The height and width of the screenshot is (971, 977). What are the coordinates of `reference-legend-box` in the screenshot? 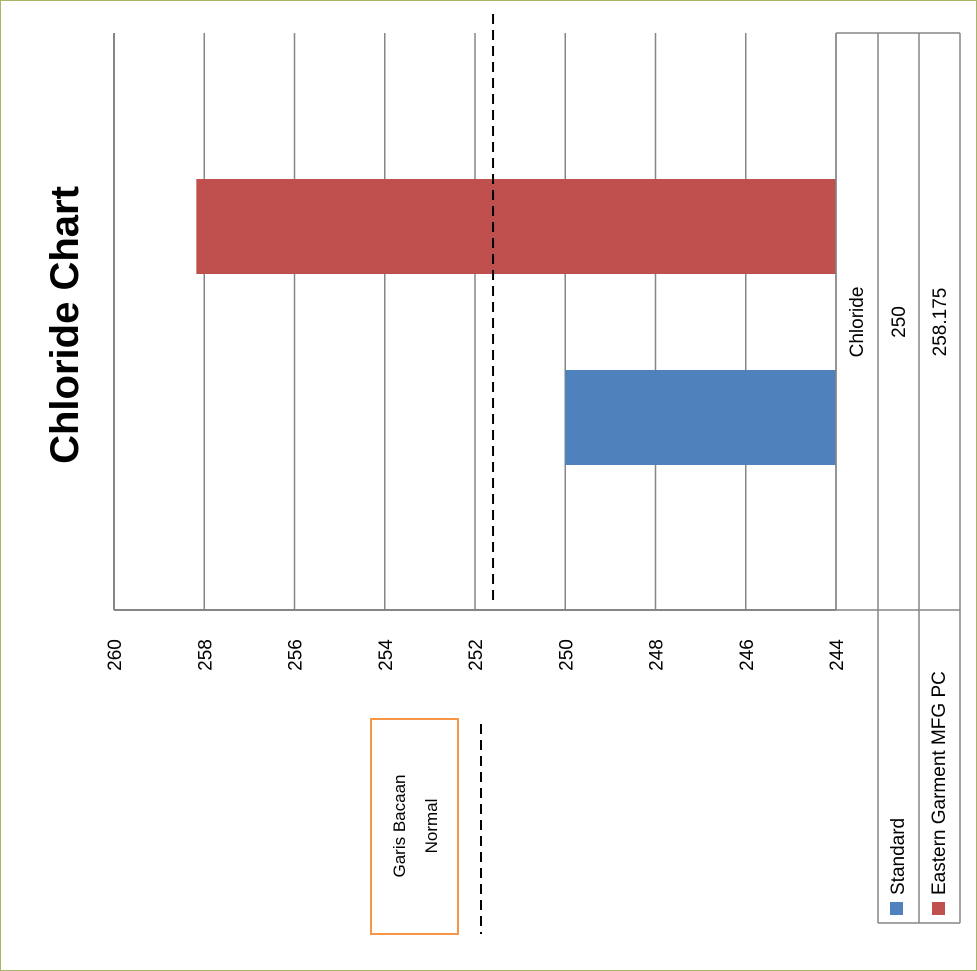 It's located at (414, 826).